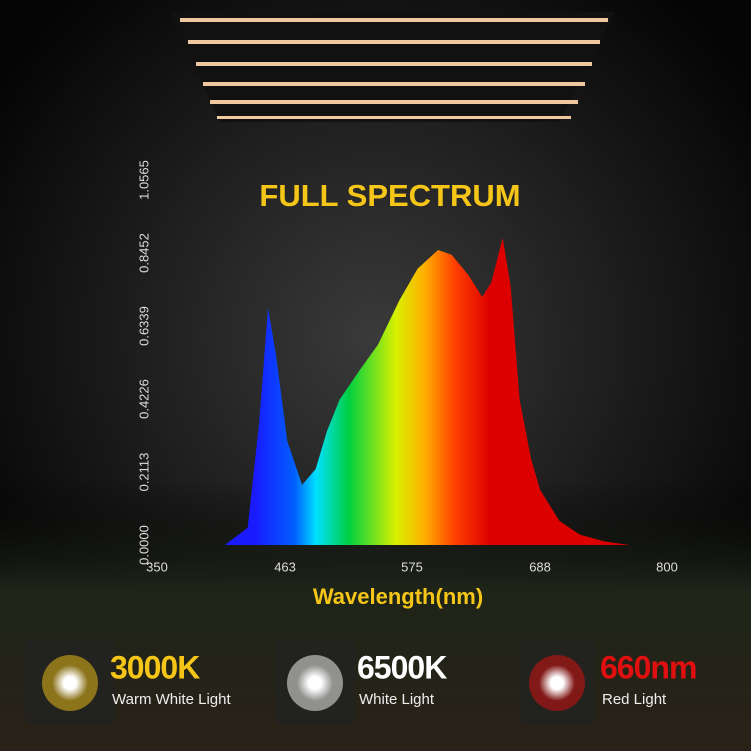 This screenshot has height=751, width=751. Describe the element at coordinates (648, 667) in the screenshot. I see `light-name: 660nm` at that location.